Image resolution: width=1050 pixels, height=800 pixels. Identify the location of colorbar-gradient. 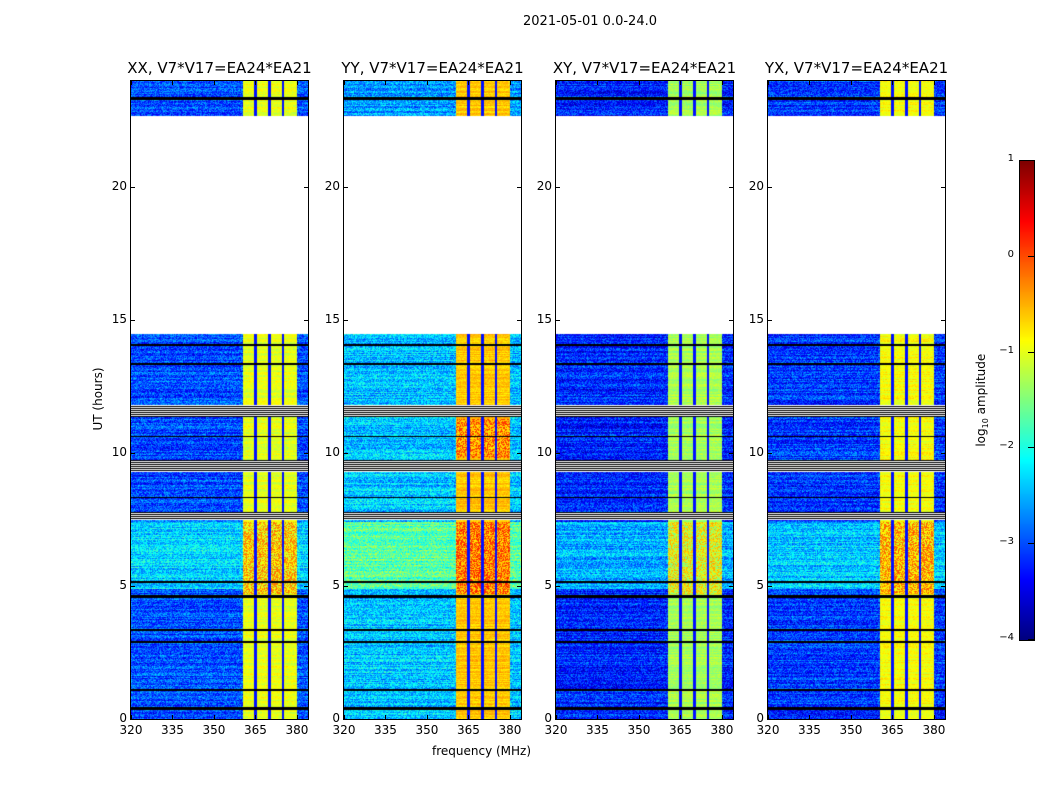
(1027, 400).